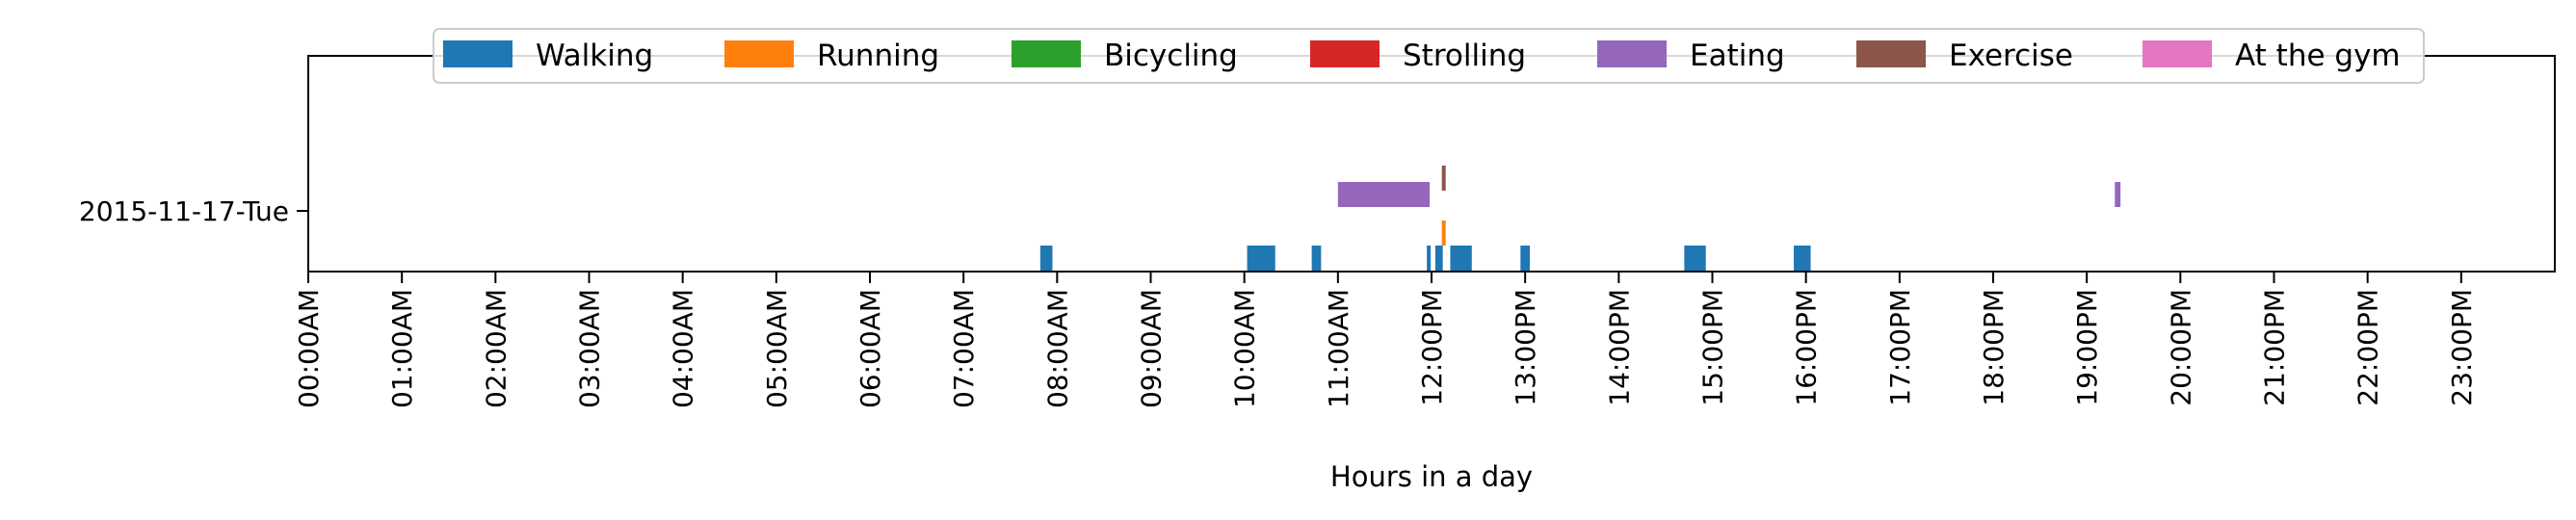  What do you see at coordinates (1345, 53) in the screenshot?
I see `legend-swatch-strolling` at bounding box center [1345, 53].